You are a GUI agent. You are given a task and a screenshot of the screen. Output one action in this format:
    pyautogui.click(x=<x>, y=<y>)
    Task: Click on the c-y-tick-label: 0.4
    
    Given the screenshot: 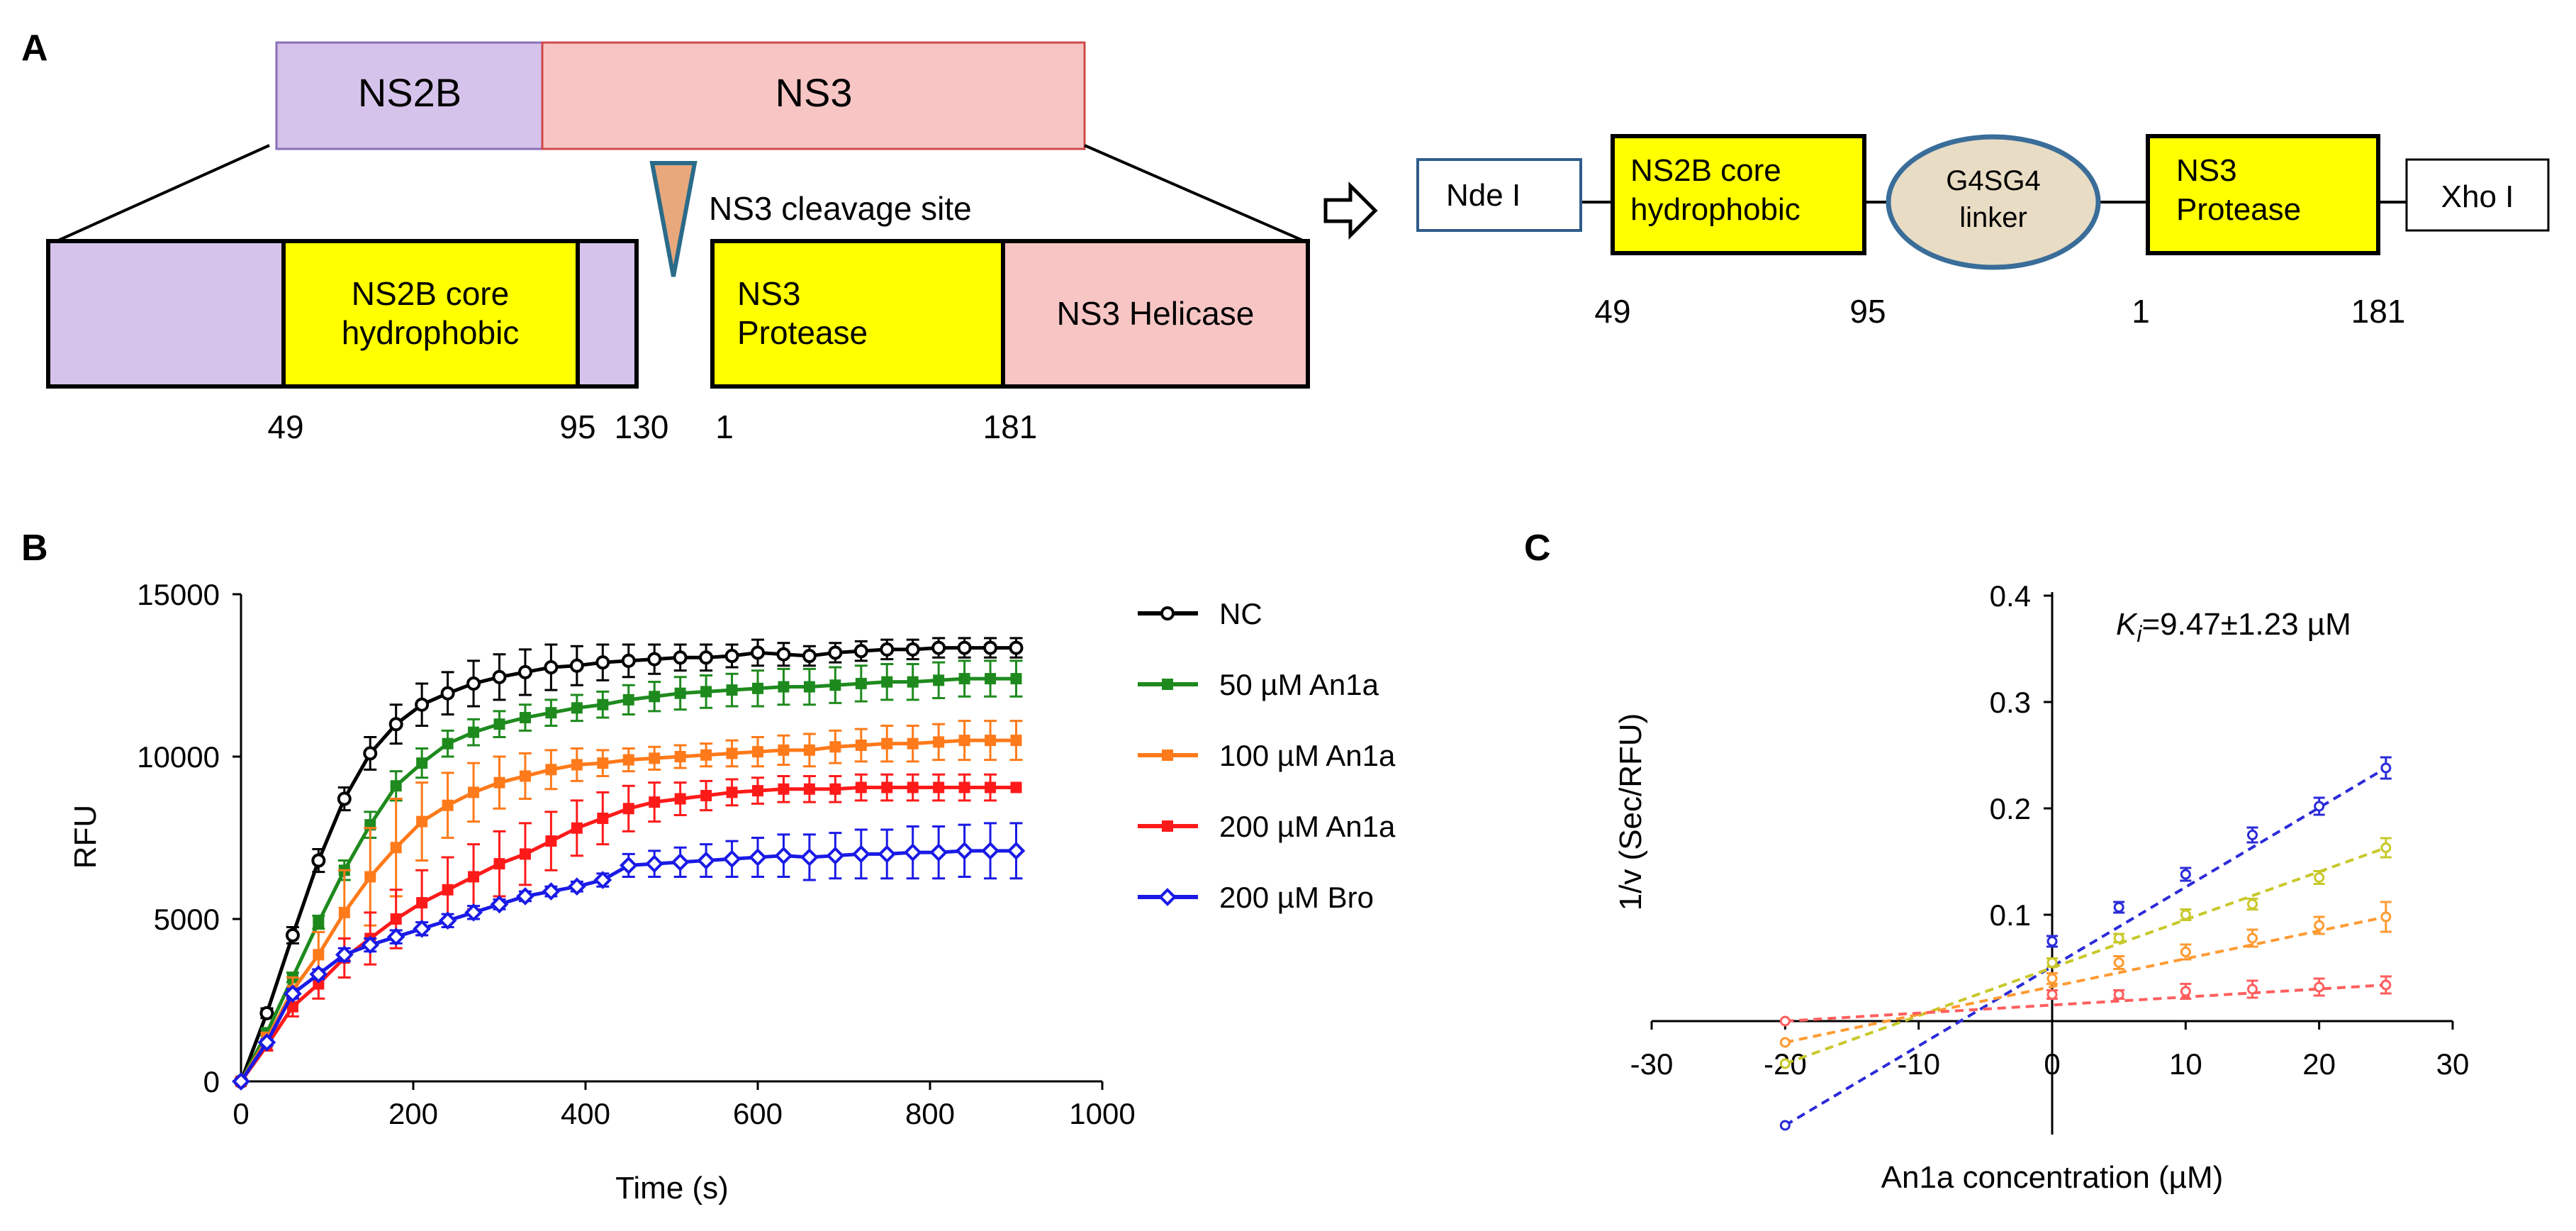 What is the action you would take?
    pyautogui.click(x=2010, y=596)
    